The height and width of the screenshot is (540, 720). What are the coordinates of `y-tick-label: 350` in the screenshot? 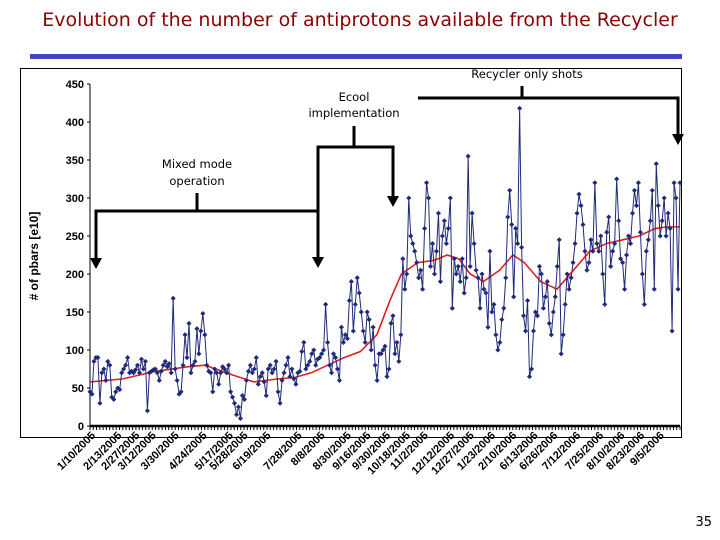 It's located at (75, 161).